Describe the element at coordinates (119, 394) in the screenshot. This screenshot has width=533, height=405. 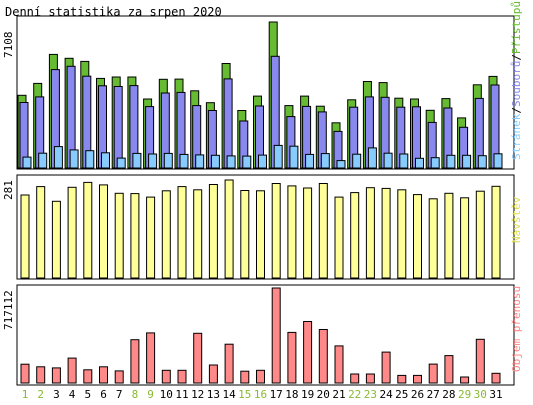
I see `x-tick-label-day-7: 7` at that location.